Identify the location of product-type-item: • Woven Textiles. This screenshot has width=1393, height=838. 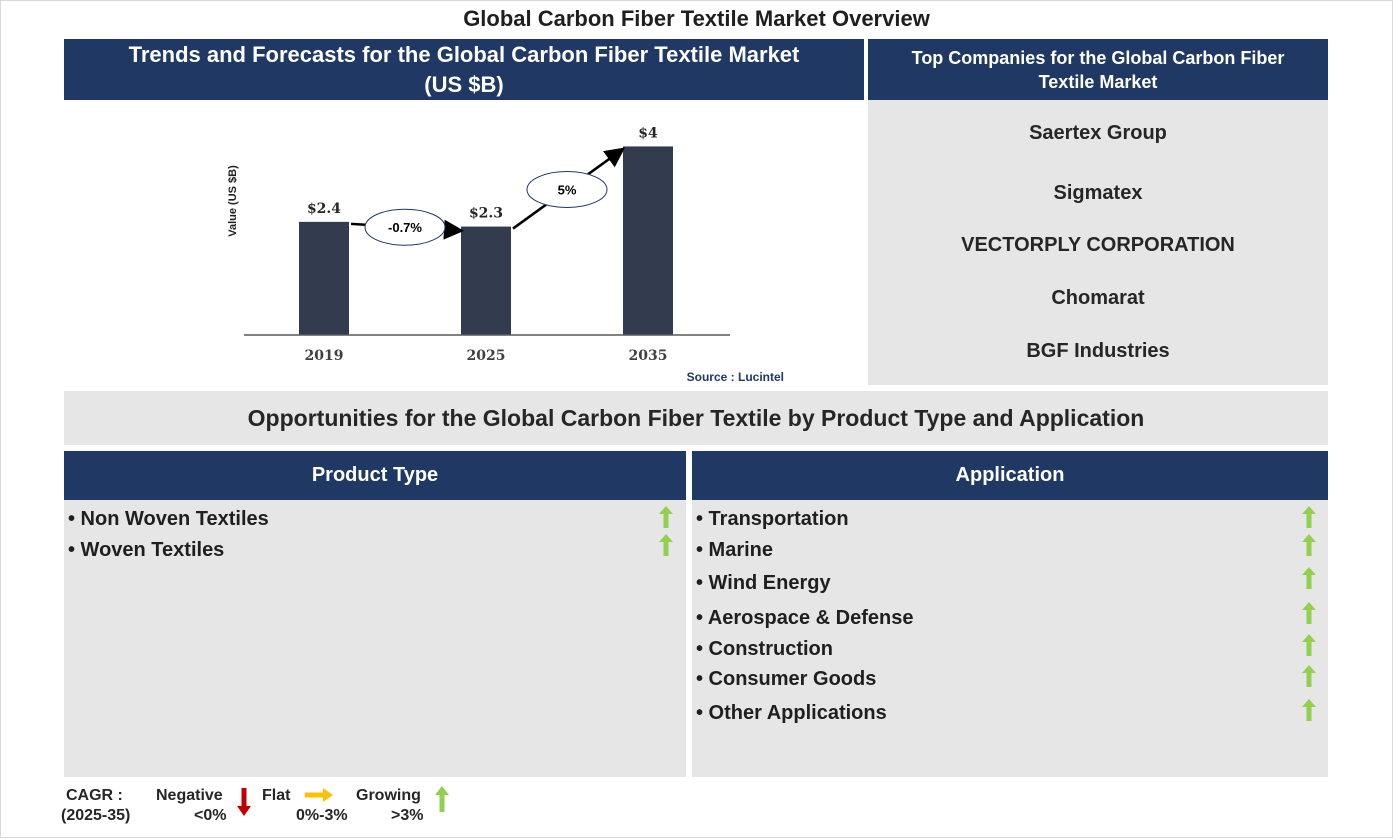
(146, 550).